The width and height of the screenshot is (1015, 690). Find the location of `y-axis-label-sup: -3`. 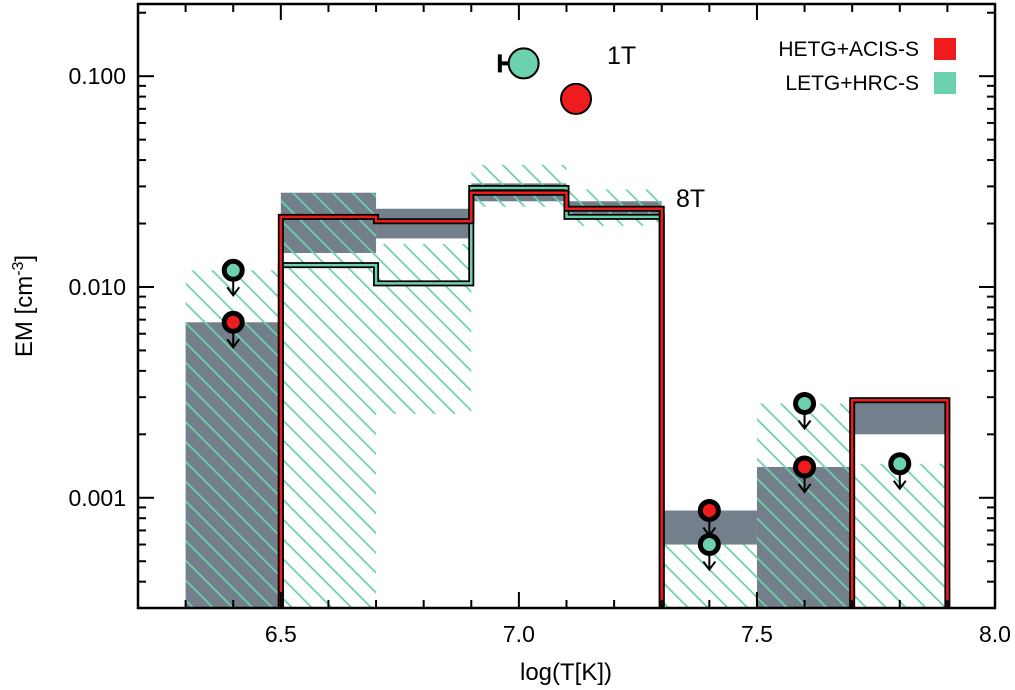

y-axis-label-sup: -3 is located at coordinates (18, 268).